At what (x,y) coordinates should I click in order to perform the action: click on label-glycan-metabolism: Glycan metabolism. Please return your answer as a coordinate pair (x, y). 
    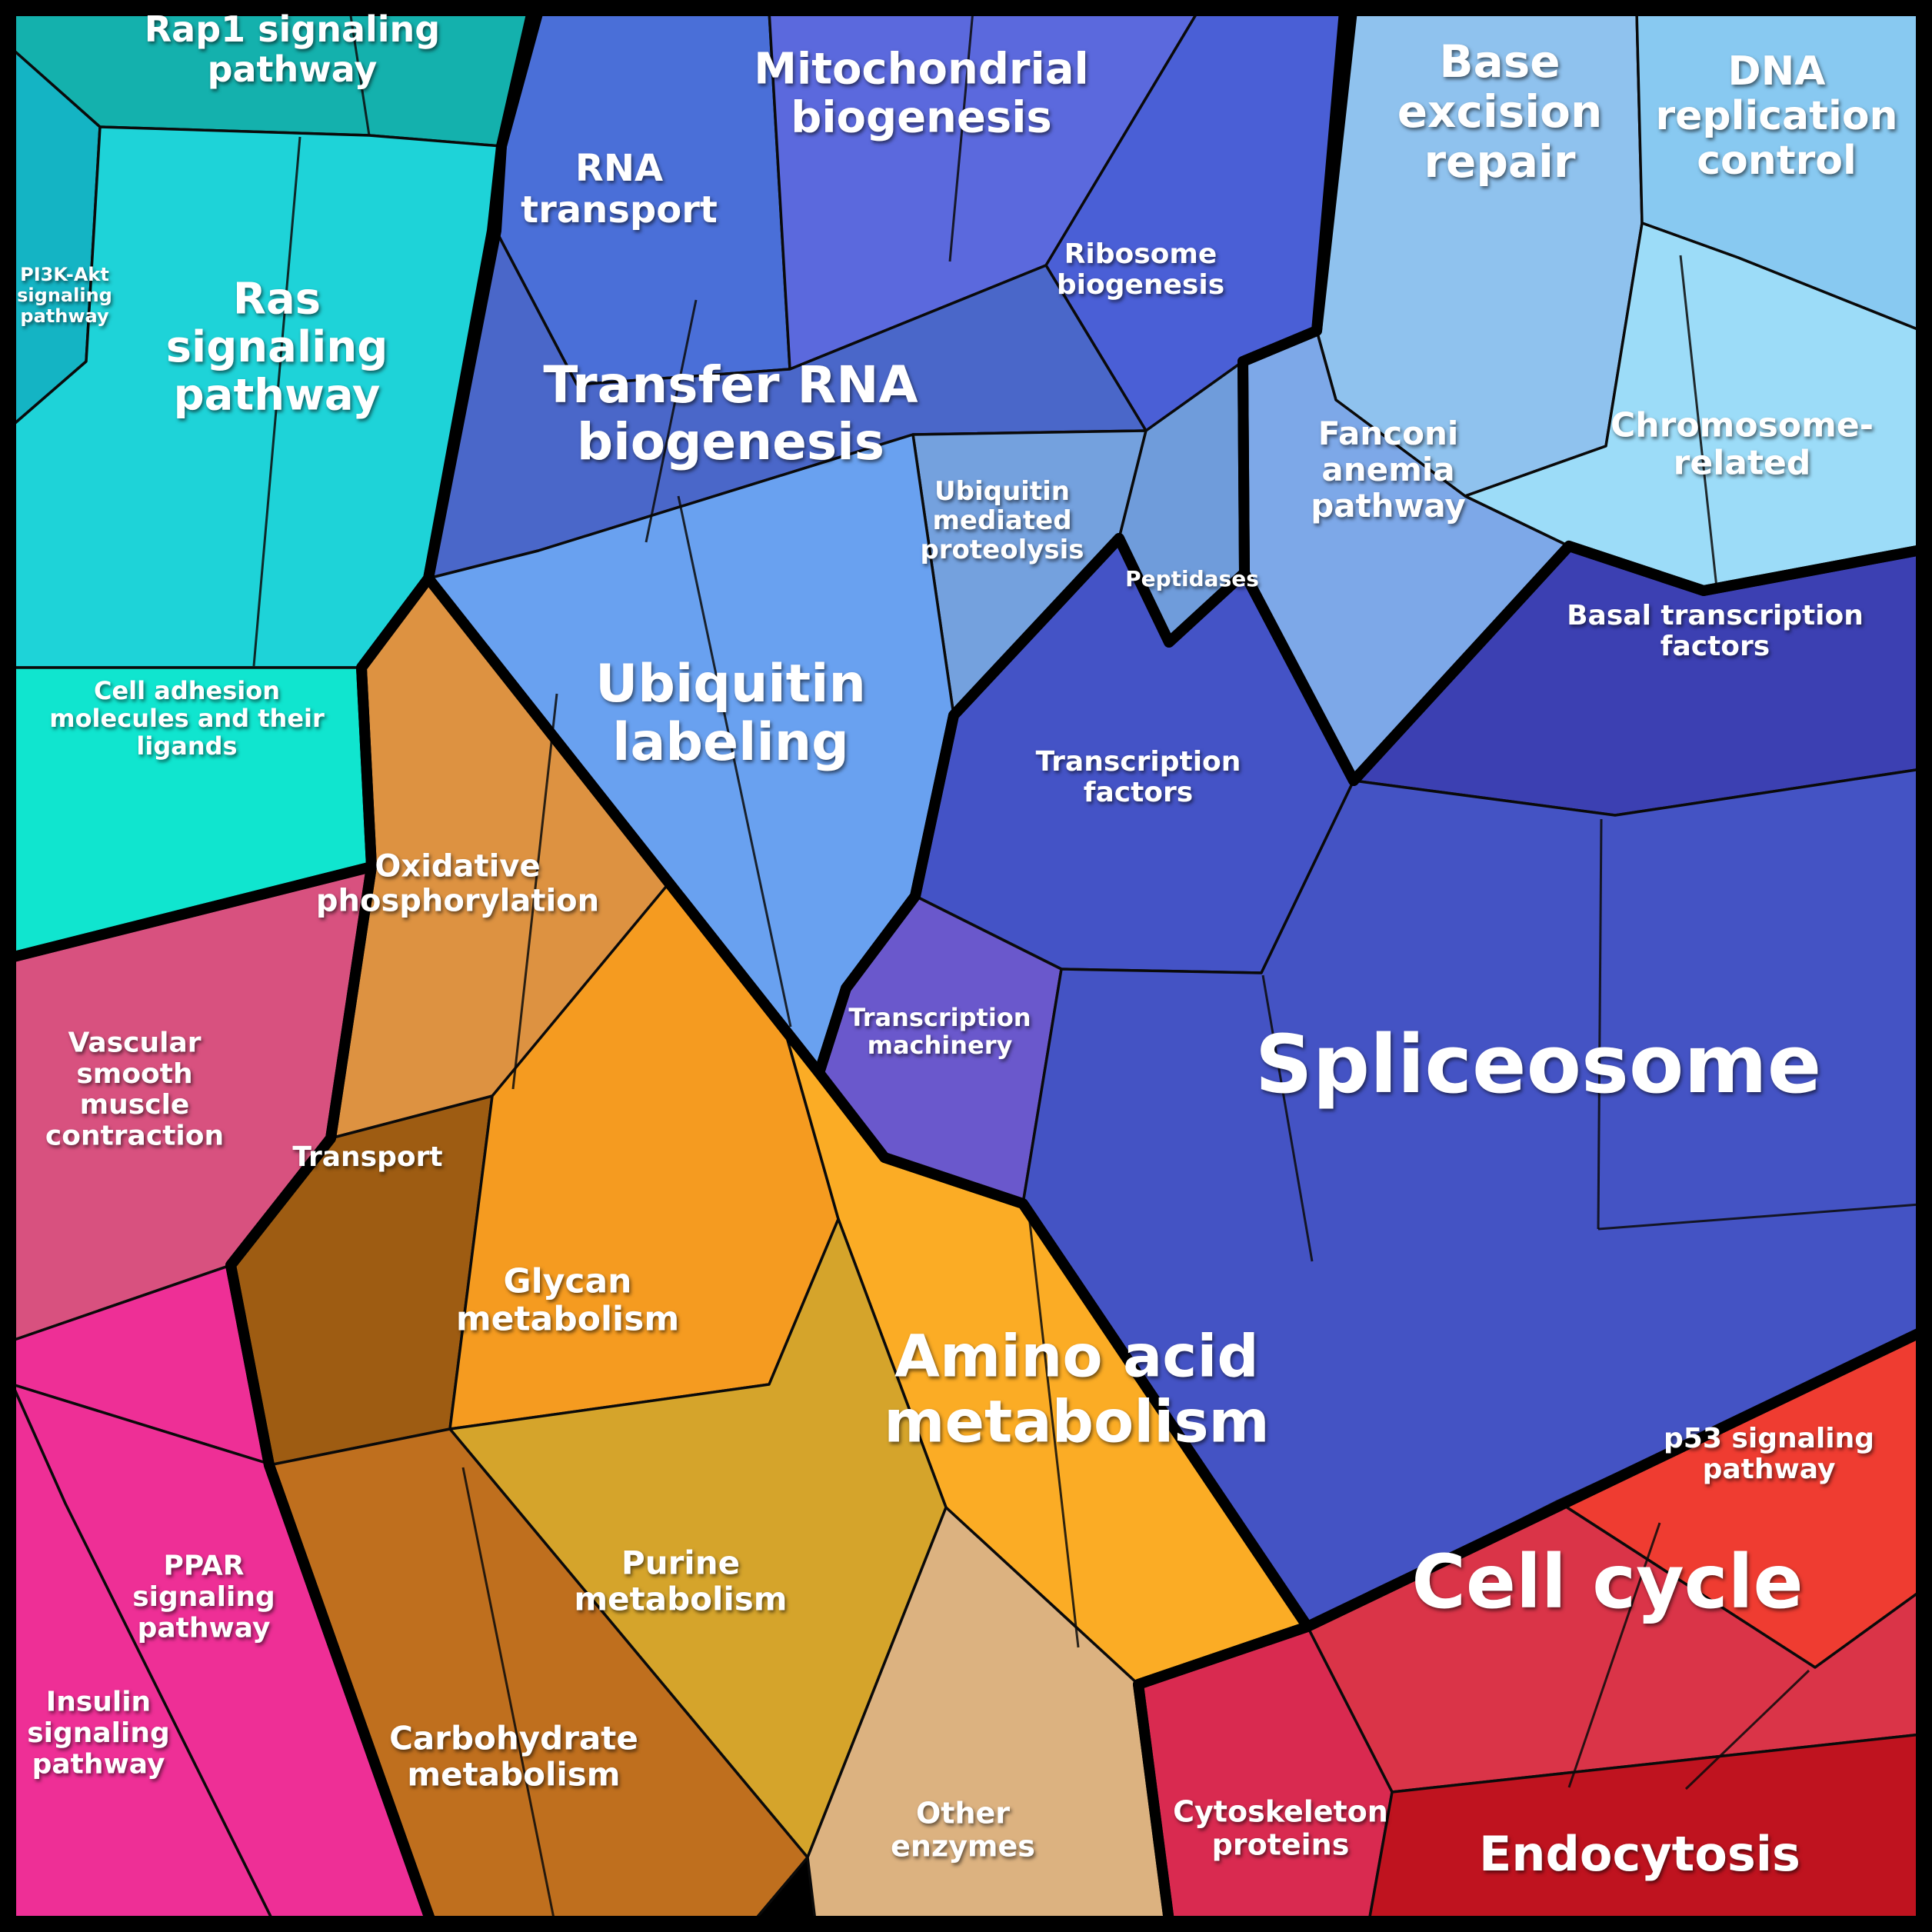
    Looking at the image, I should click on (567, 1299).